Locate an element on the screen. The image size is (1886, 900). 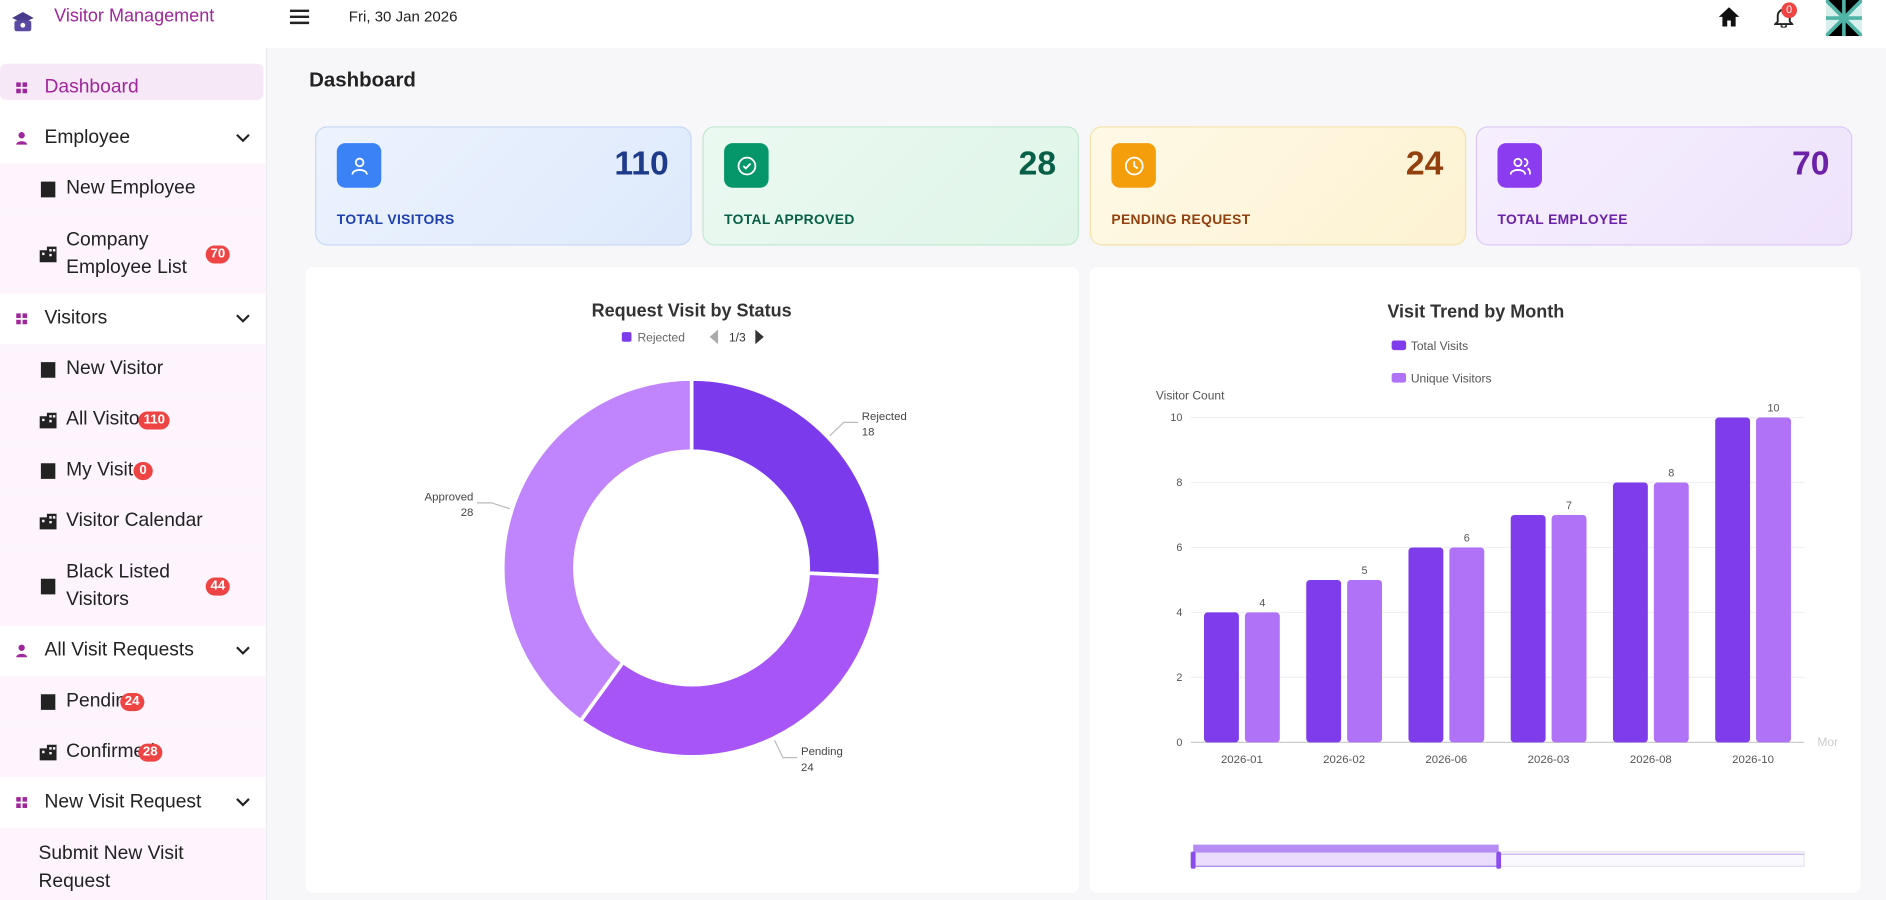
x-tick-label: 2026-02 is located at coordinates (1344, 760).